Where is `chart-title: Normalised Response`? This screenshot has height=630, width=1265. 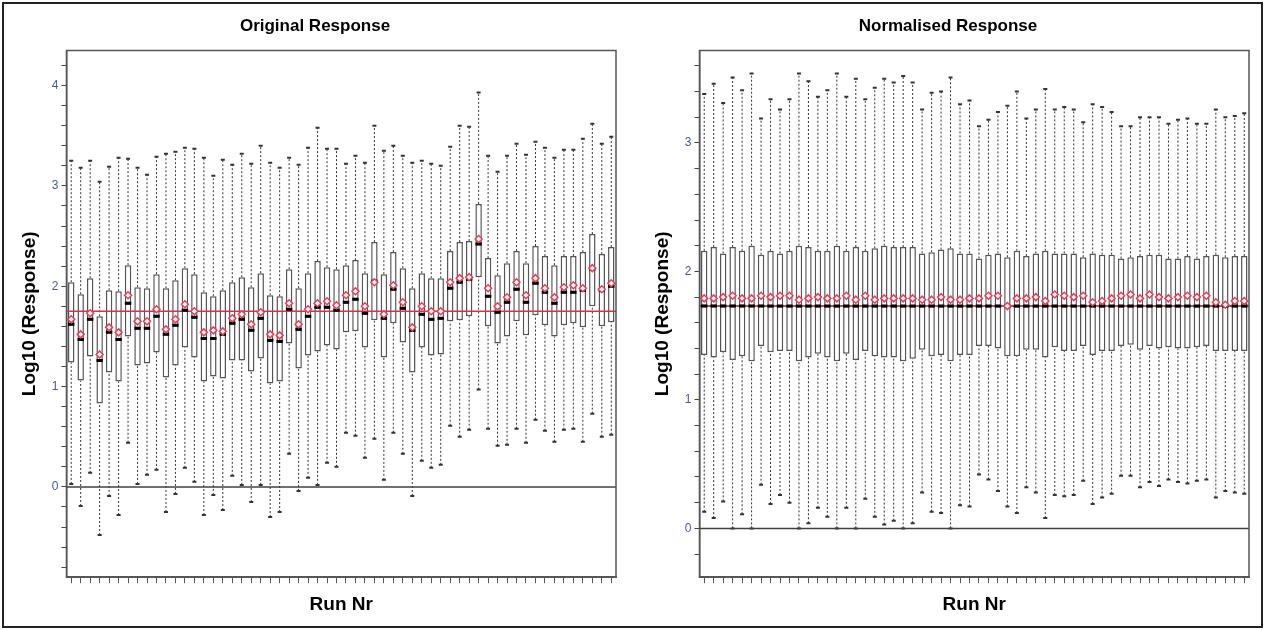 chart-title: Normalised Response is located at coordinates (948, 25).